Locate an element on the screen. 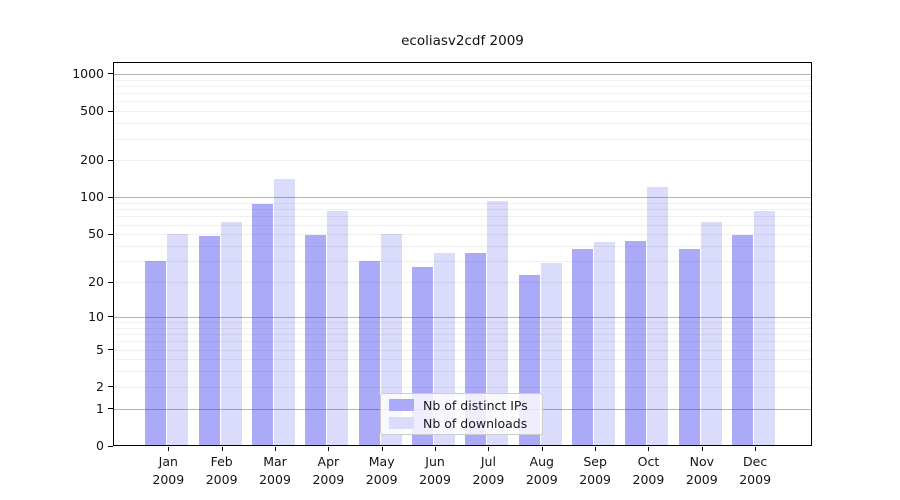 This screenshot has width=900, height=500. x-tick-label-jun: Jun 2009 is located at coordinates (435, 471).